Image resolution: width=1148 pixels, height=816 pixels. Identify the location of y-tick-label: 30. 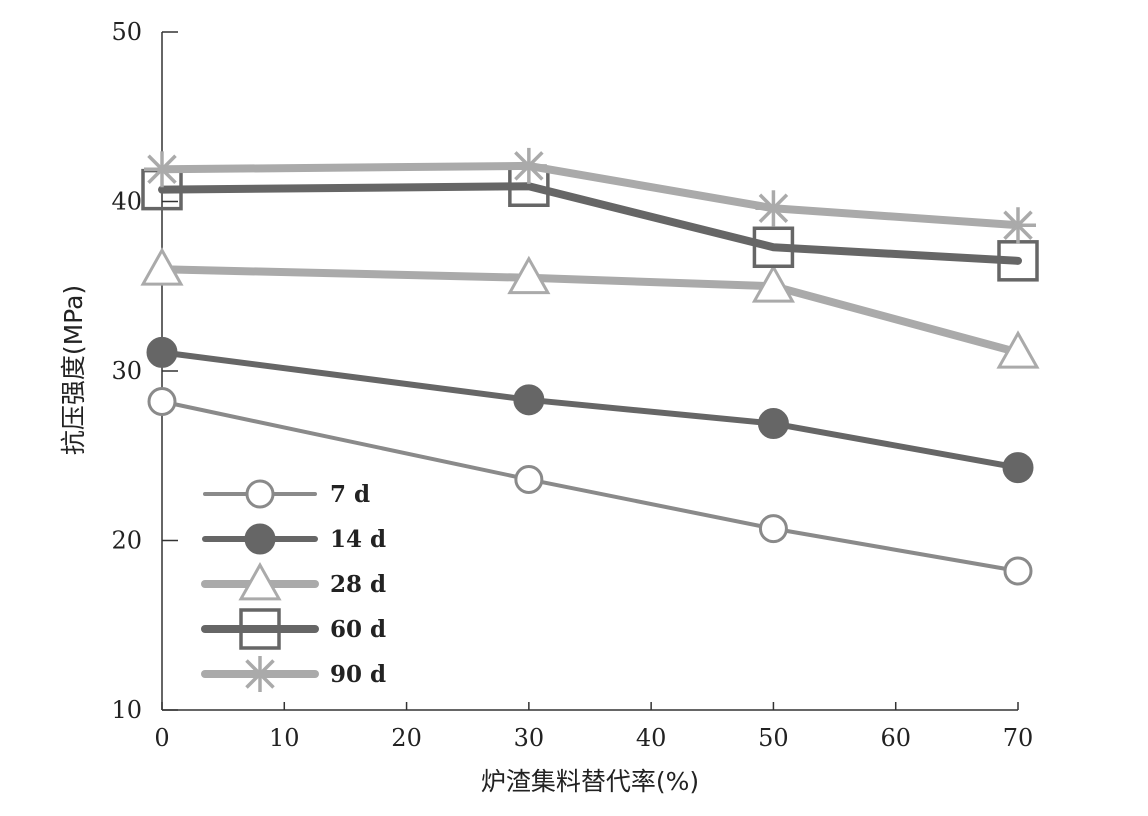
(126, 371).